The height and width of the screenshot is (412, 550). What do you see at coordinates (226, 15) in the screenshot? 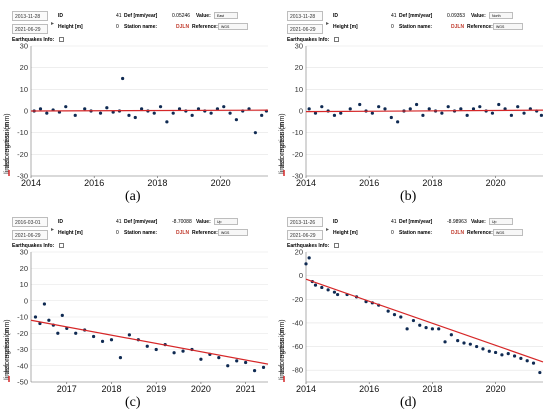
I see `value-select: East` at bounding box center [226, 15].